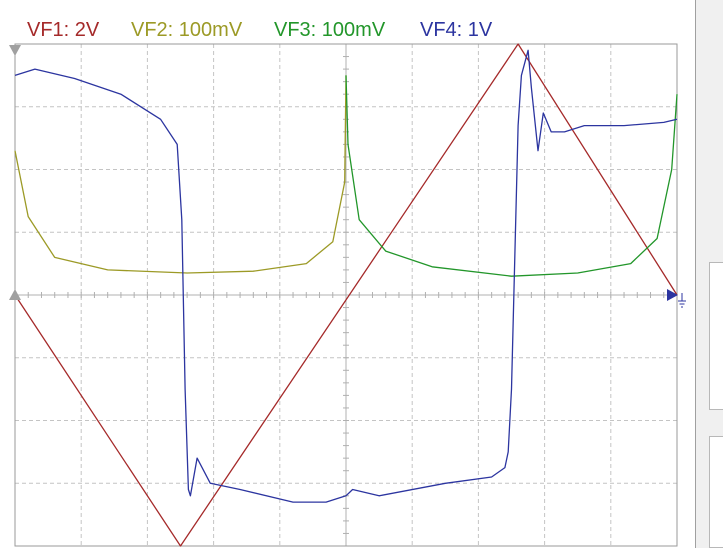  What do you see at coordinates (187, 30) in the screenshot?
I see `legend-vf2: VF2: 100mV` at bounding box center [187, 30].